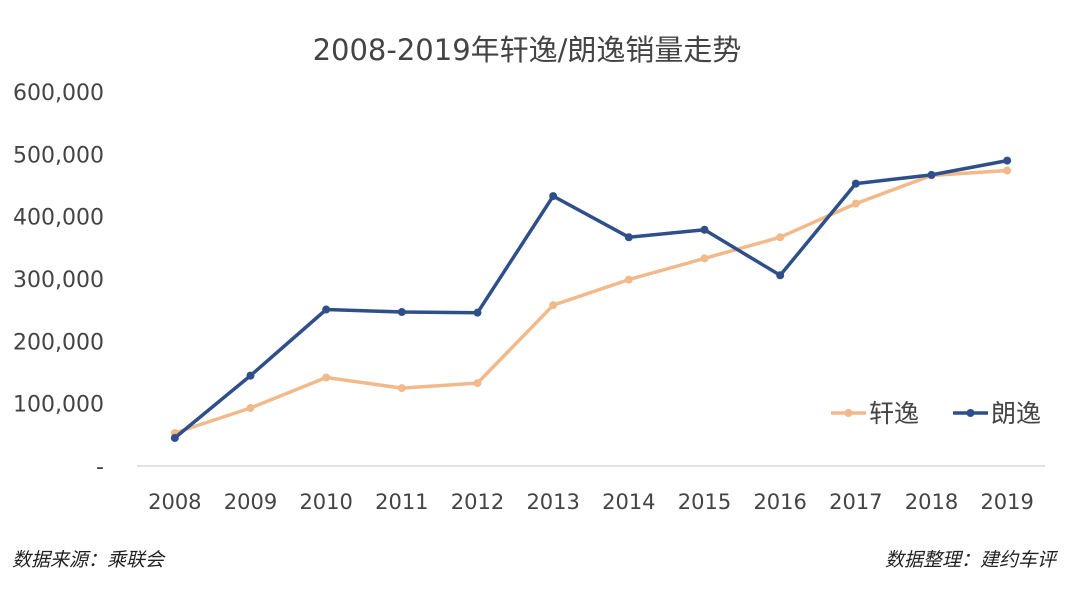 The width and height of the screenshot is (1080, 593). I want to click on y-tick-label: 100,000, so click(58, 405).